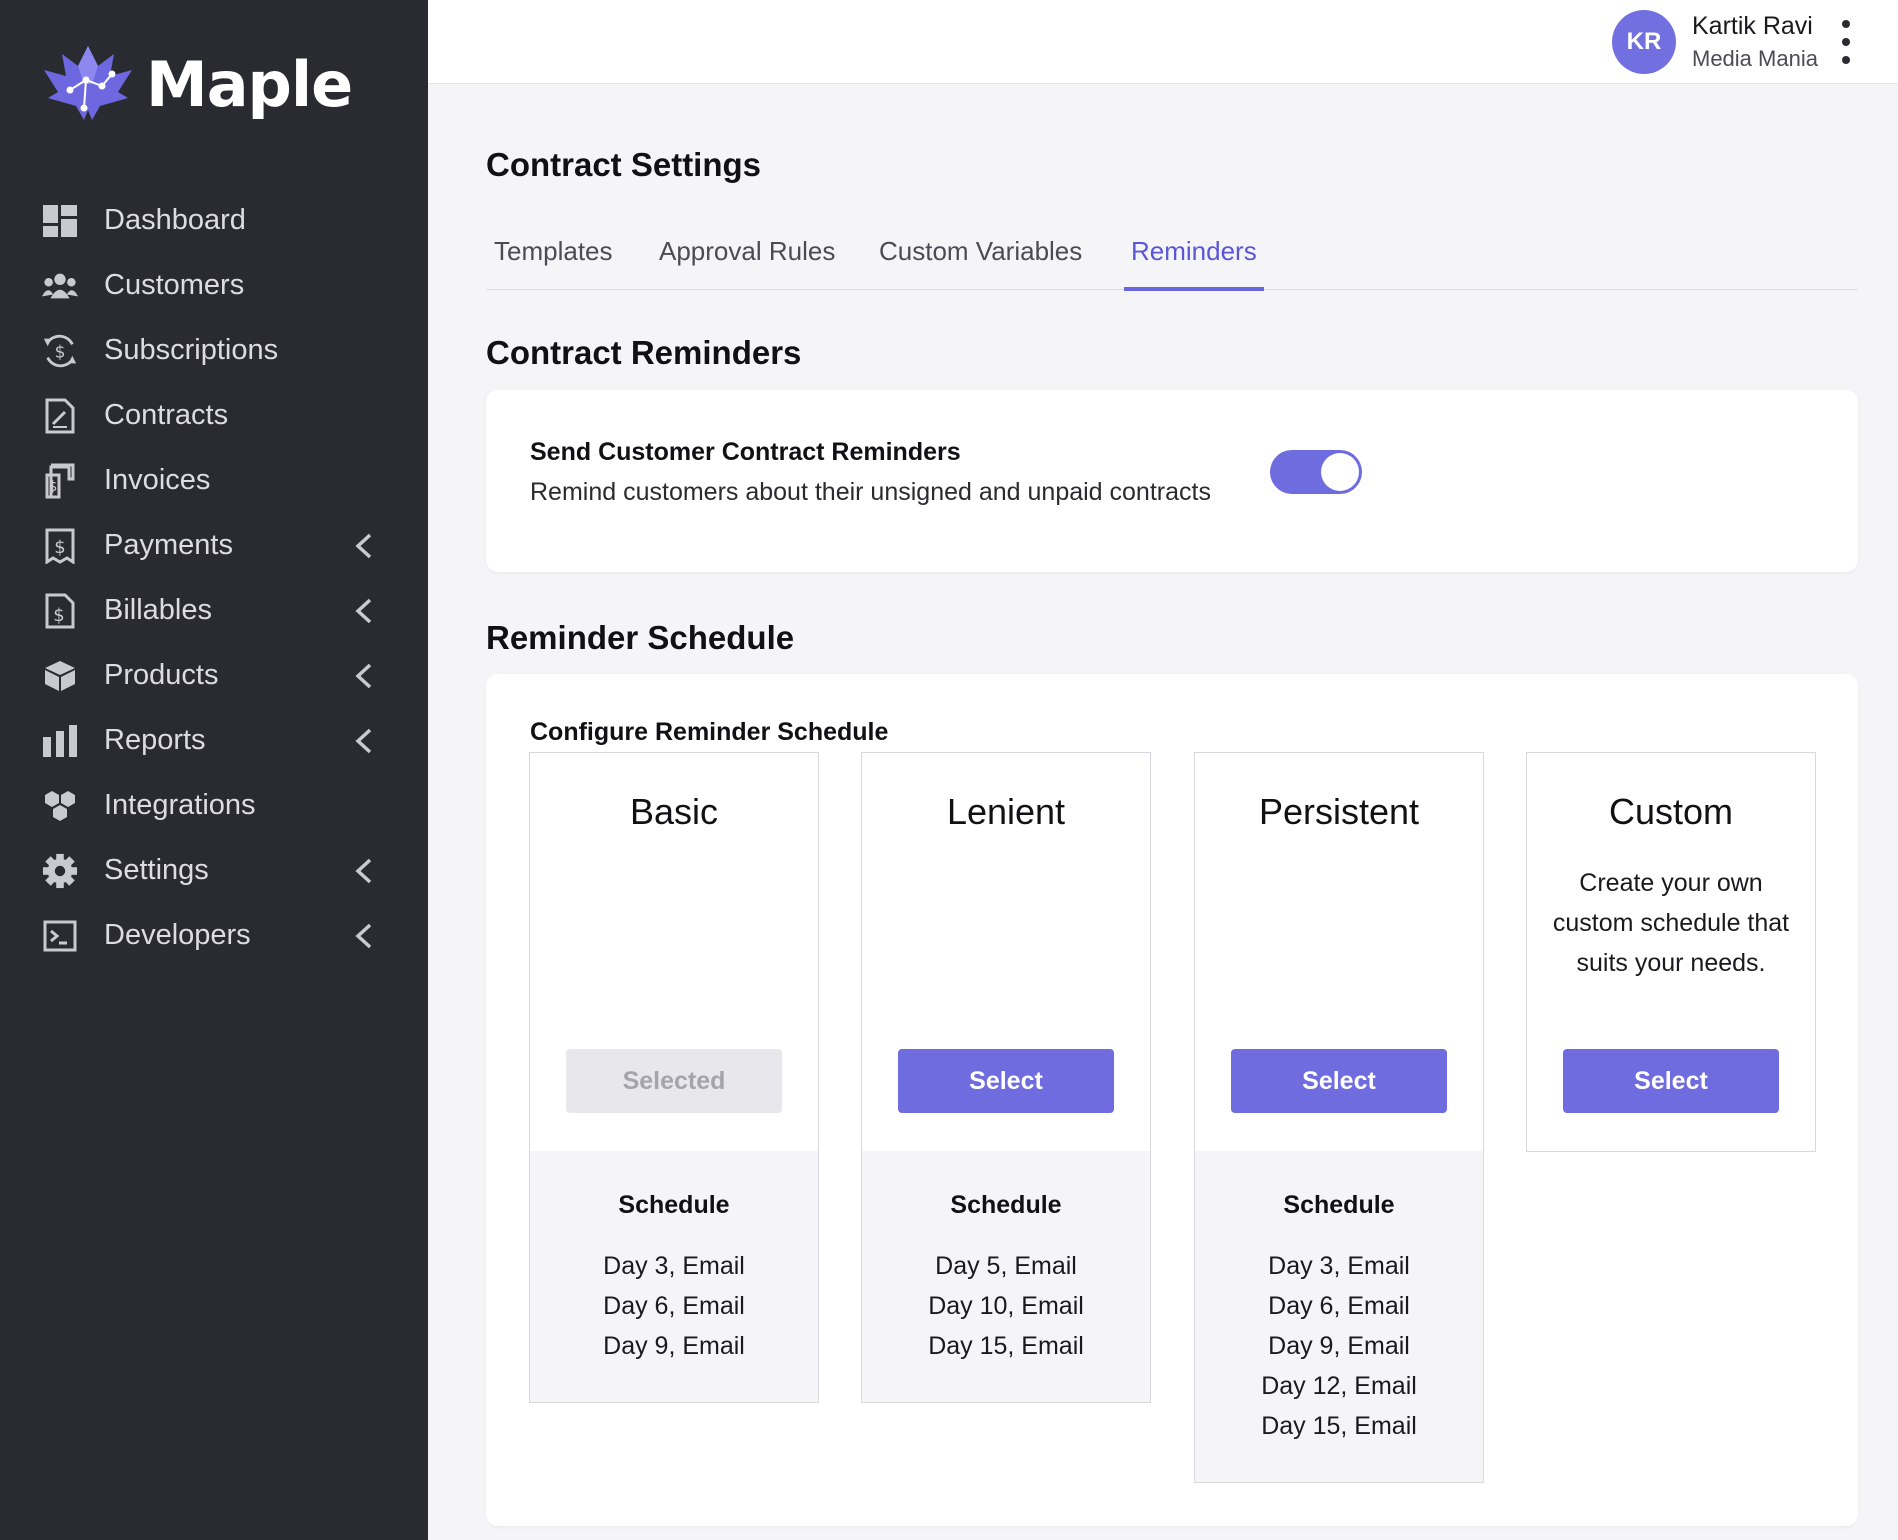  I want to click on terminal-icon, so click(60, 936).